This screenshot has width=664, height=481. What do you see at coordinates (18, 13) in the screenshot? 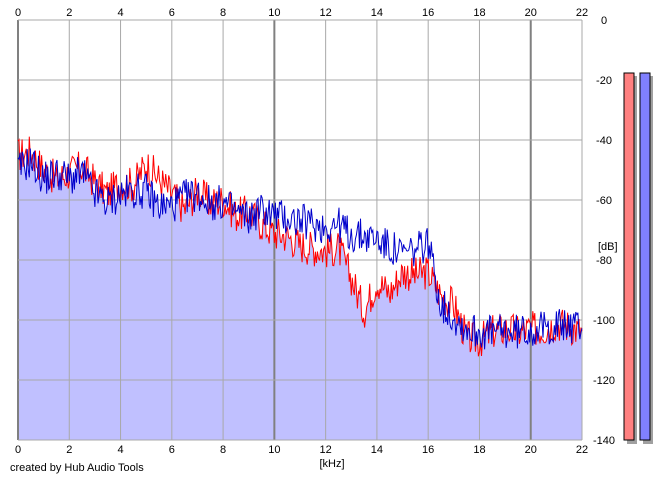
I see `x-tick-label-top: 0` at bounding box center [18, 13].